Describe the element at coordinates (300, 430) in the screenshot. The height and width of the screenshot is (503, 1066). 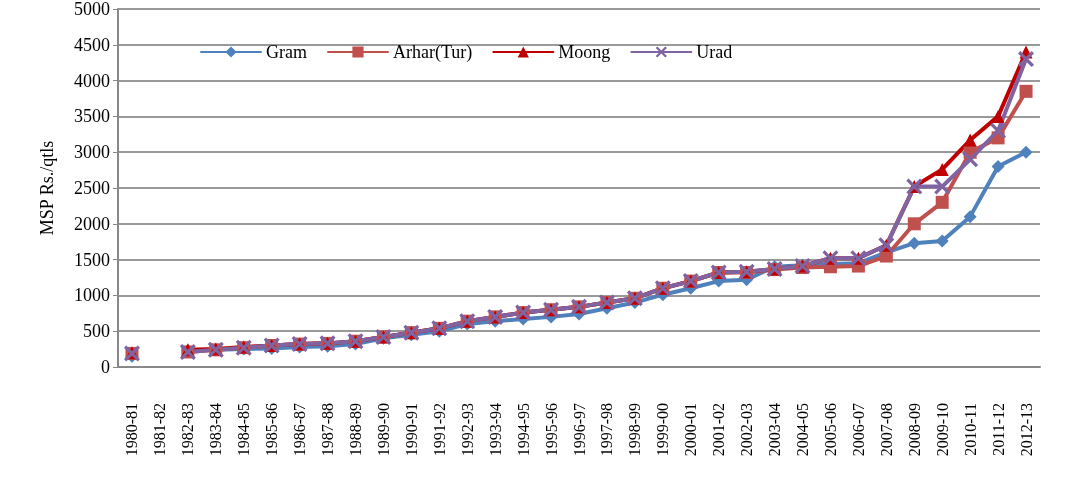
I see `x-tick-label: 1986-87` at that location.